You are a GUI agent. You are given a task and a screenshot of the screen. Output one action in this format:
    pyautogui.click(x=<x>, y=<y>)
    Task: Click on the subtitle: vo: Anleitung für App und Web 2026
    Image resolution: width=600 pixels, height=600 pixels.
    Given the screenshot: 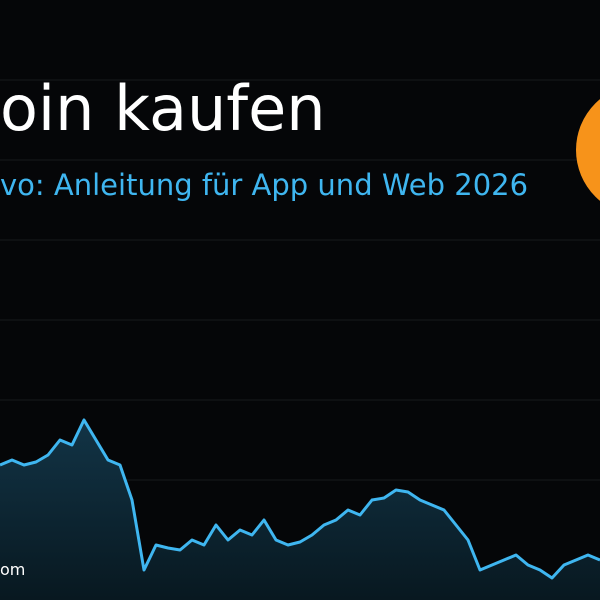 What is the action you would take?
    pyautogui.click(x=264, y=185)
    